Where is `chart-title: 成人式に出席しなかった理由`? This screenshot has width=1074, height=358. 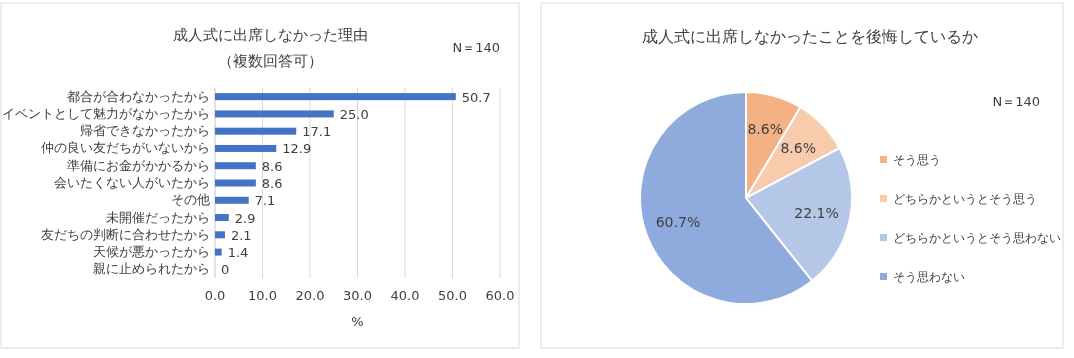 chart-title: 成人式に出席しなかった理由 is located at coordinates (270, 35).